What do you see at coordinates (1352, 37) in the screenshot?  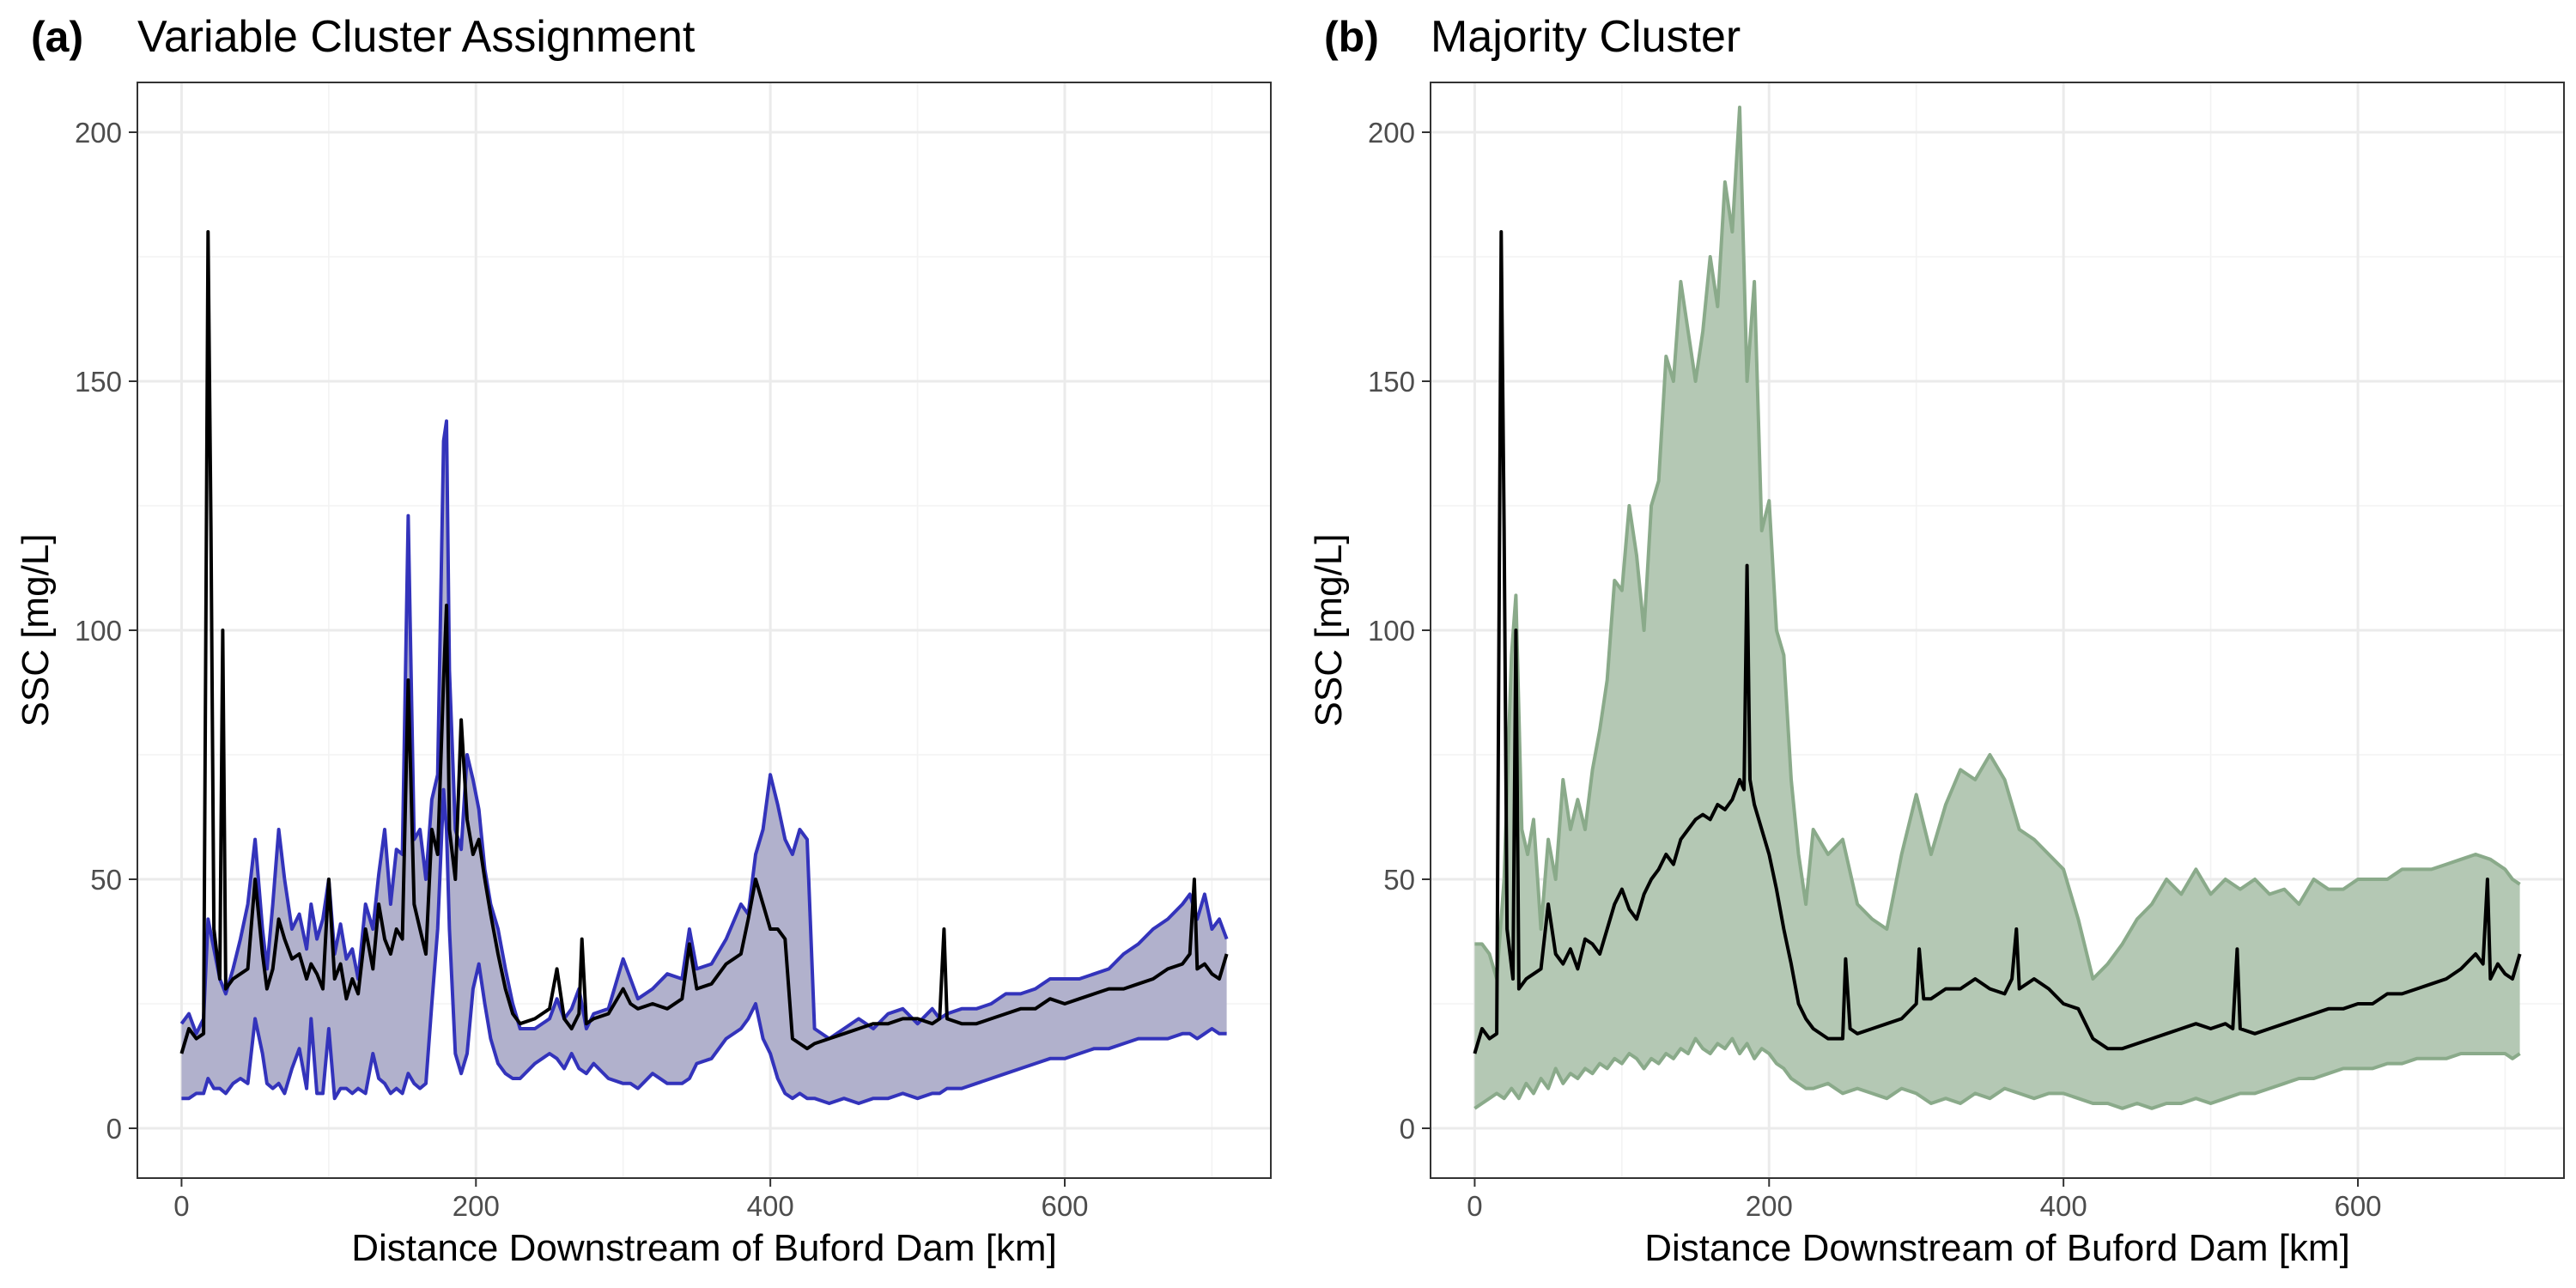 I see `panel-label-b: (b)` at bounding box center [1352, 37].